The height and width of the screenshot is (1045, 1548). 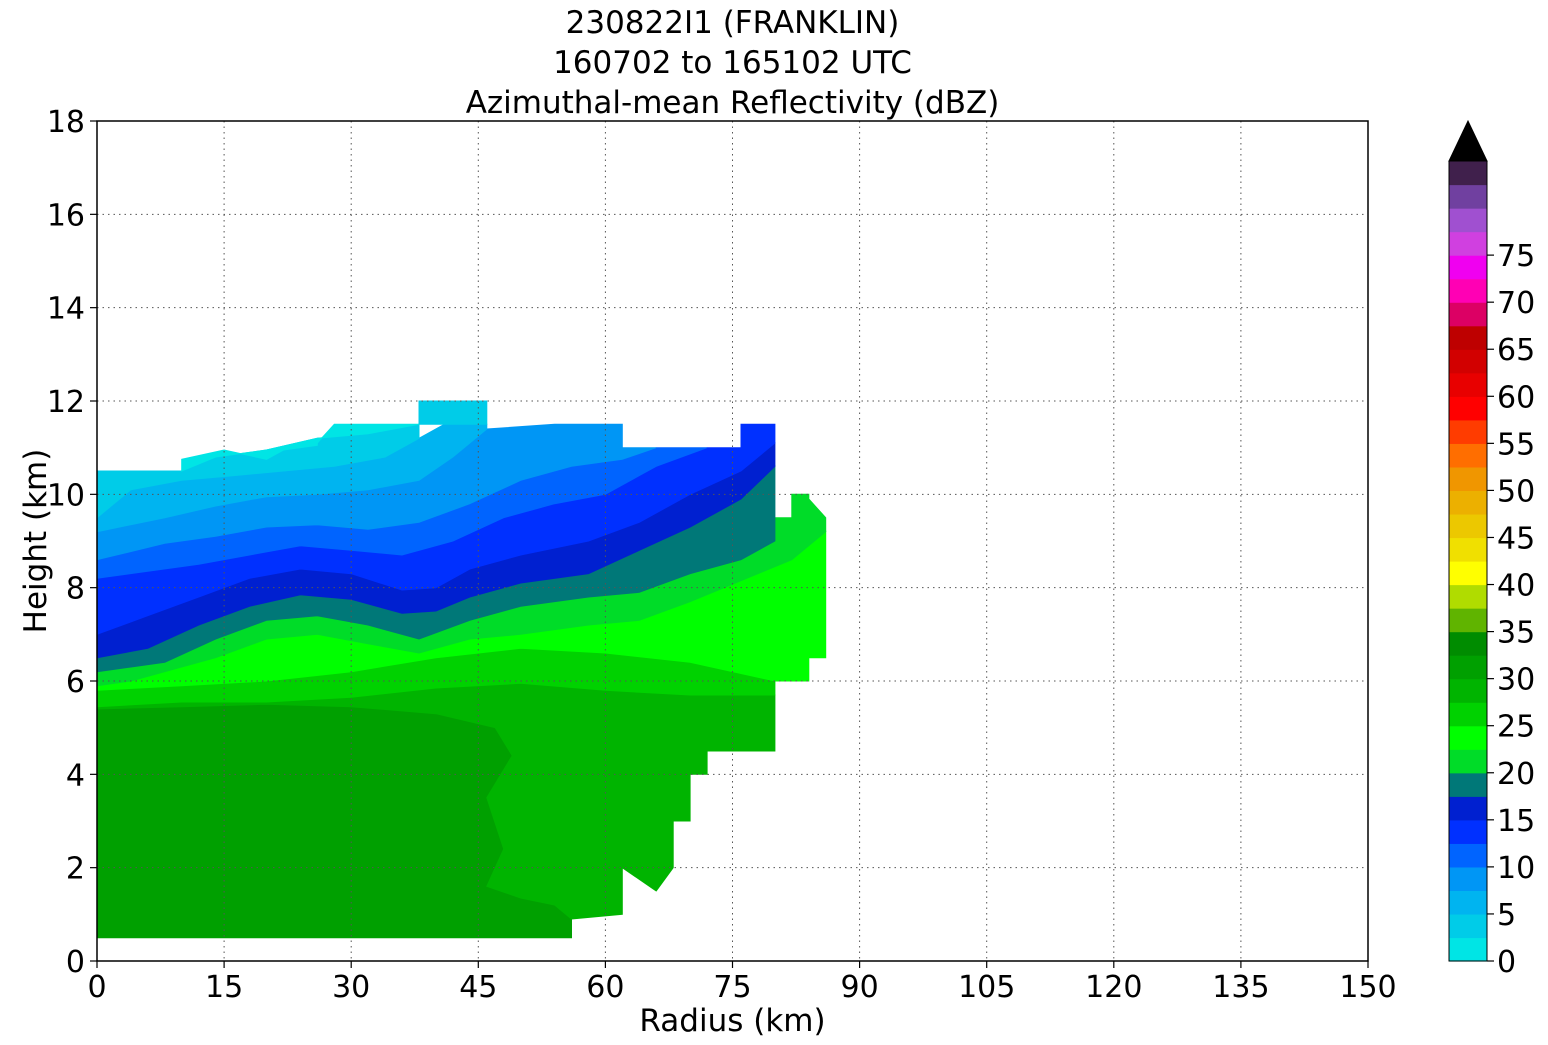 I want to click on colorbar-tick-label: 10, so click(x=1516, y=868).